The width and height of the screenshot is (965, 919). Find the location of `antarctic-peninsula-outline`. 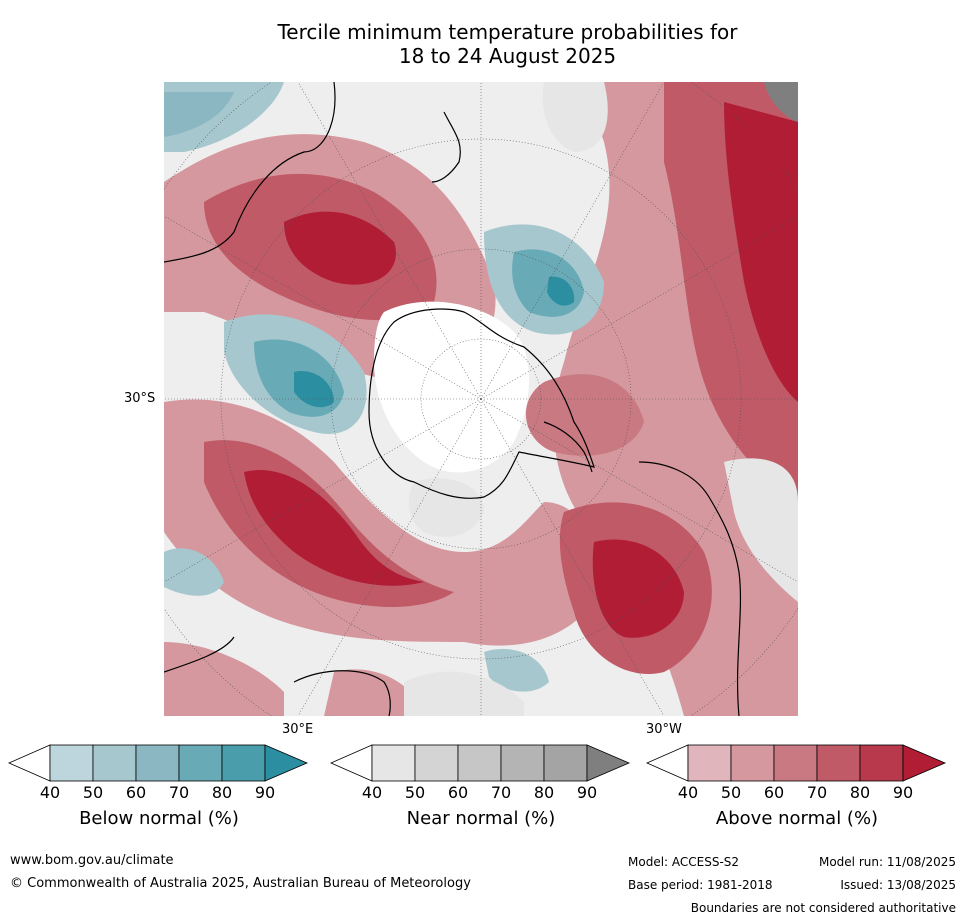

antarctic-peninsula-outline is located at coordinates (568, 447).